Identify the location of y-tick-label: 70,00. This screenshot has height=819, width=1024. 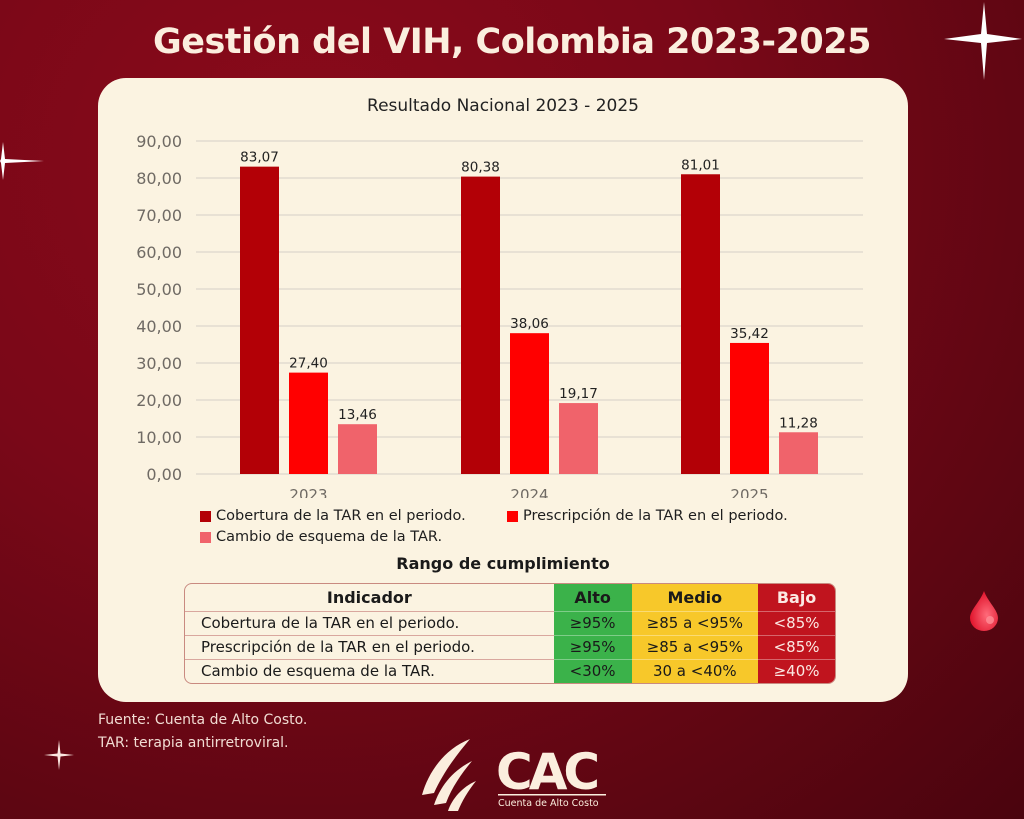
(159, 215).